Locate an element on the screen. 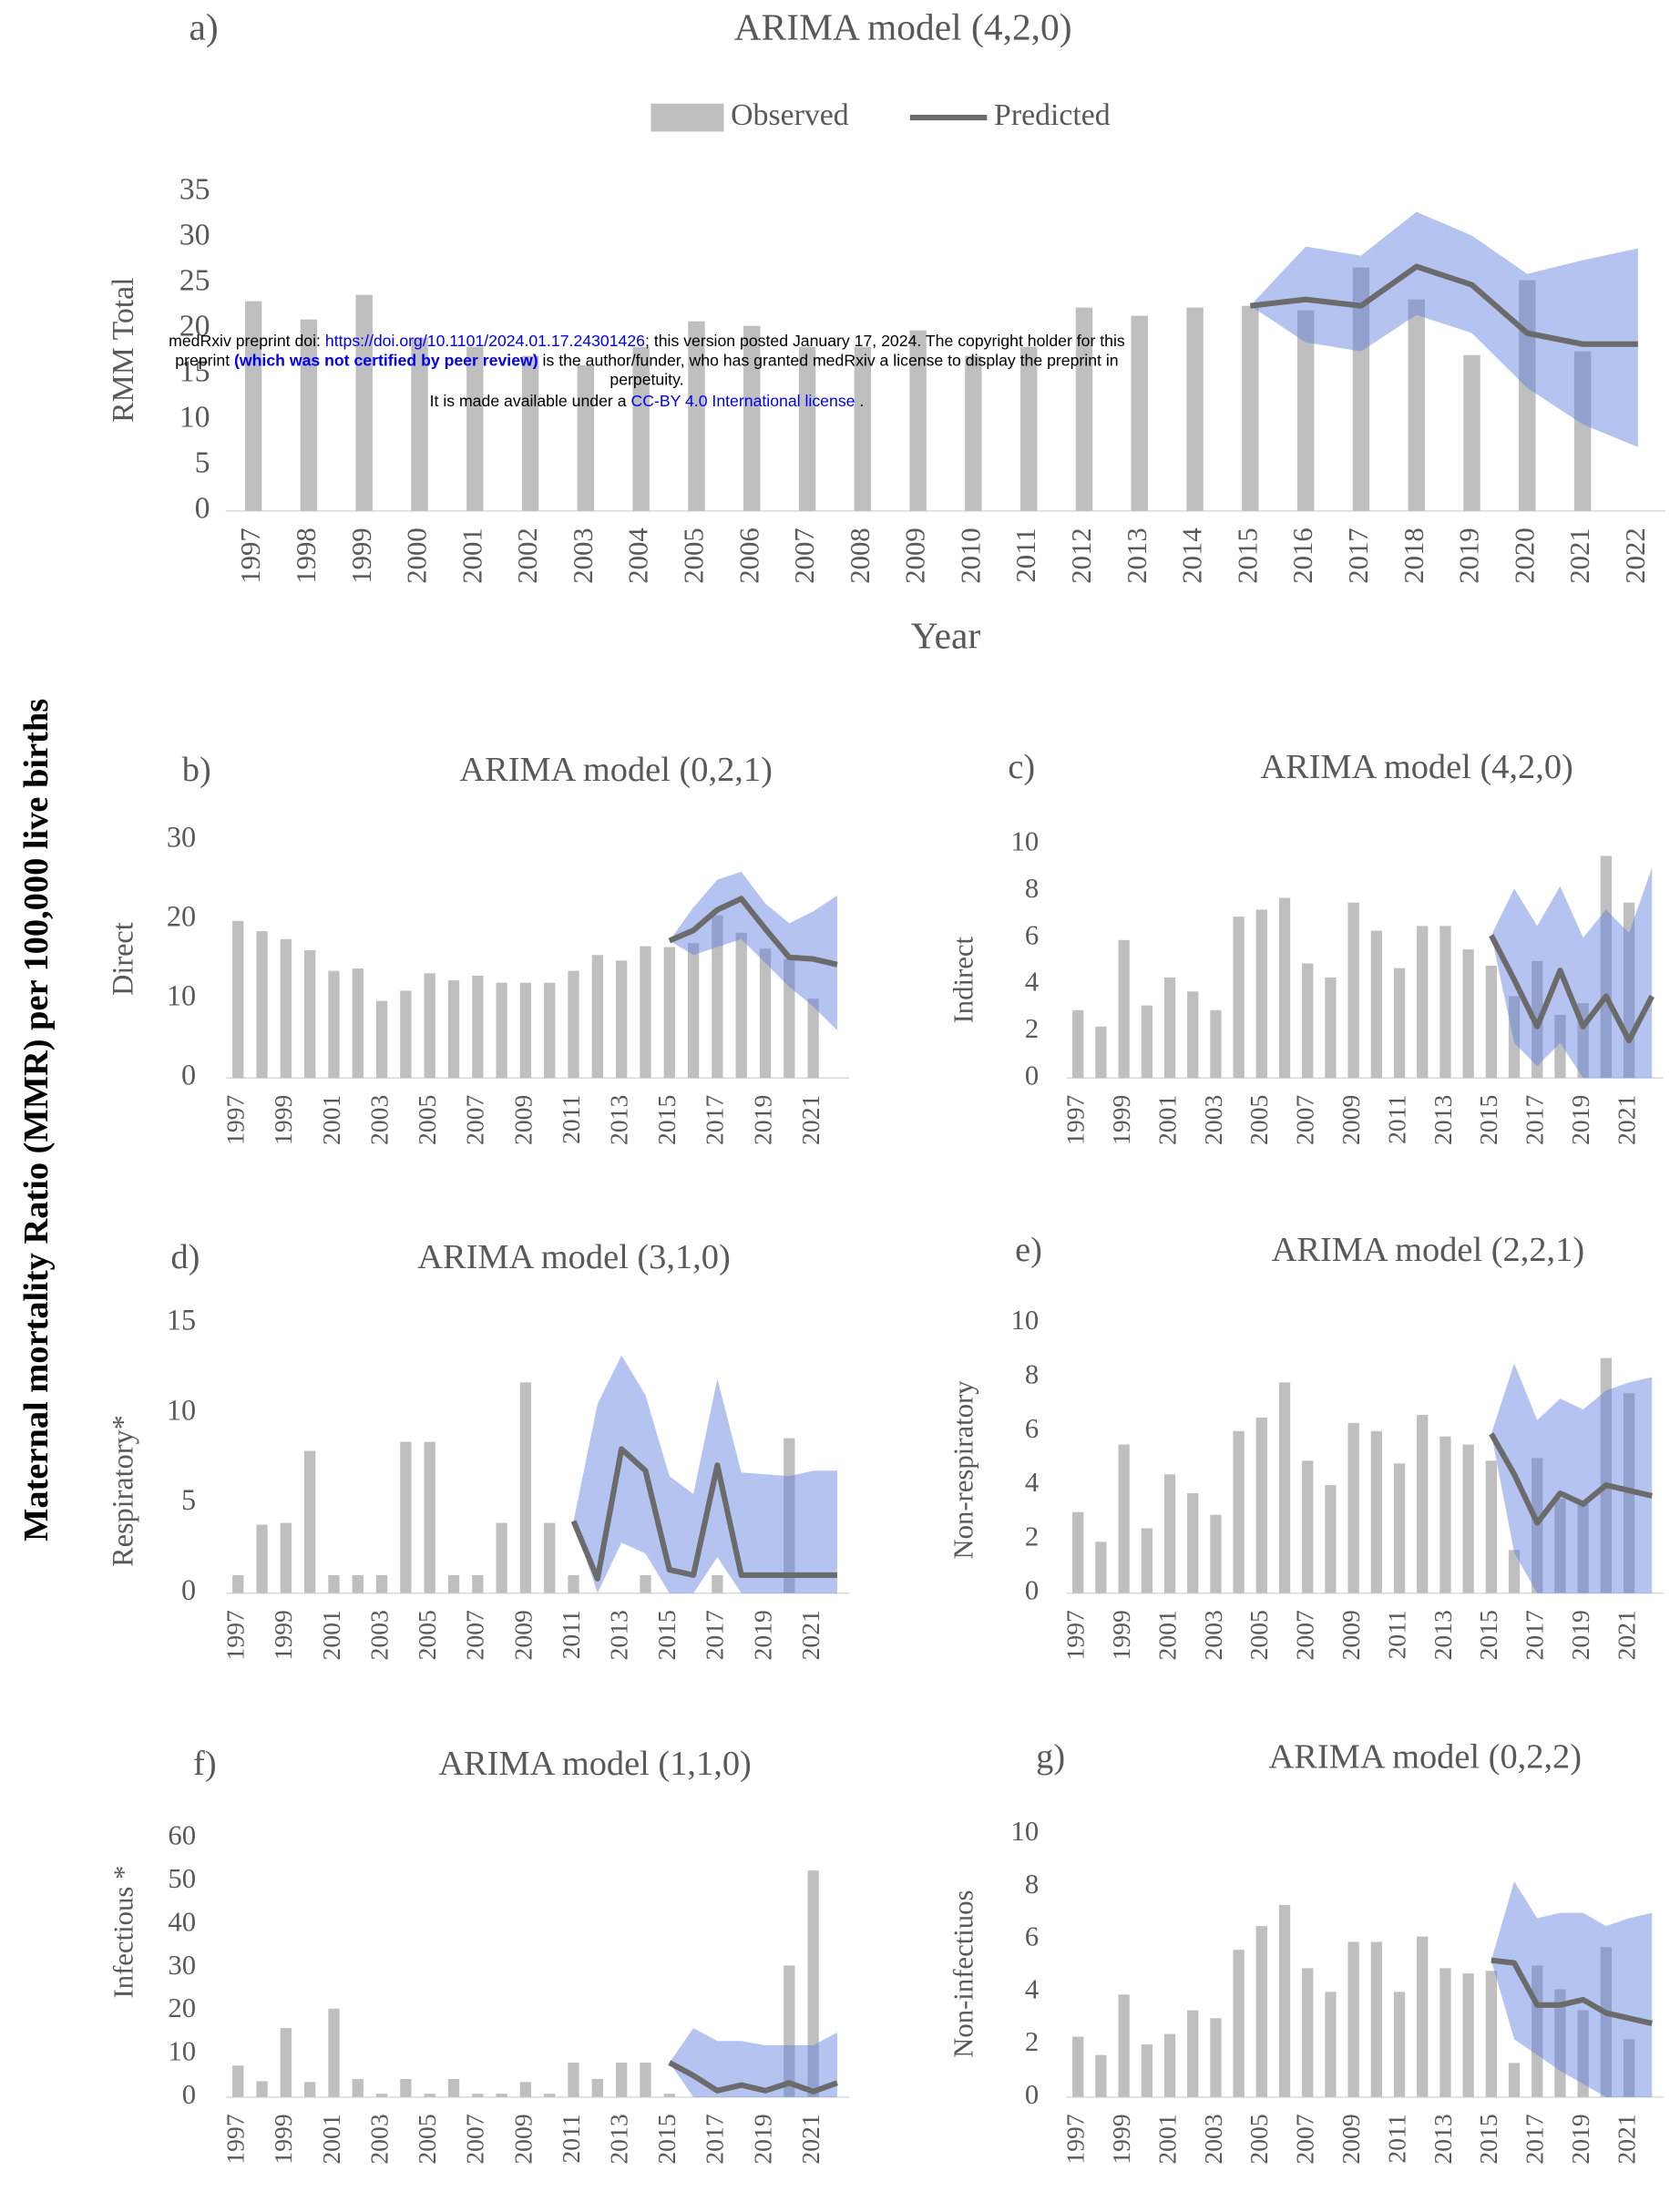 Image resolution: width=1680 pixels, height=2202 pixels. panel-label: a) is located at coordinates (204, 26).